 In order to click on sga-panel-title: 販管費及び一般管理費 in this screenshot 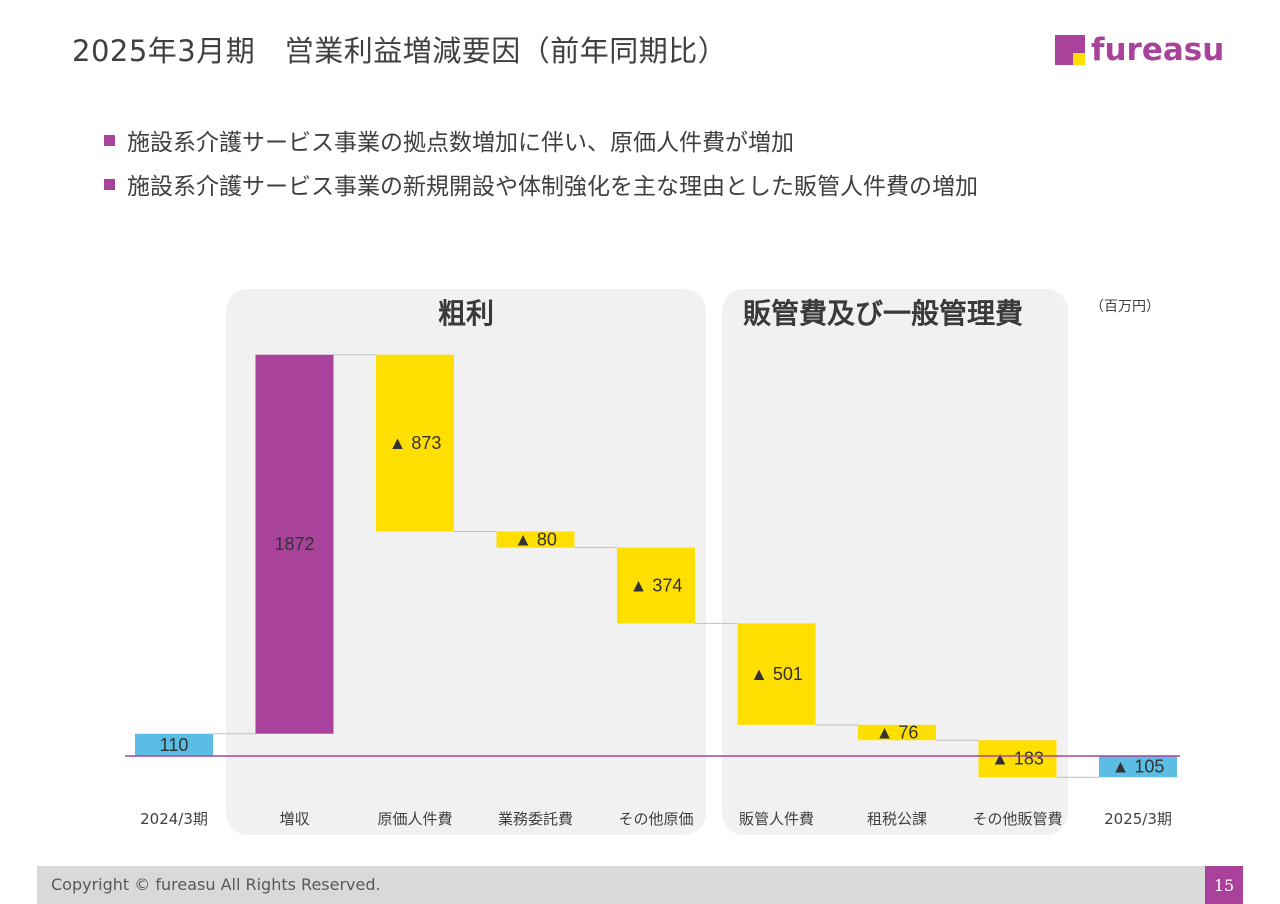, I will do `click(882, 313)`.